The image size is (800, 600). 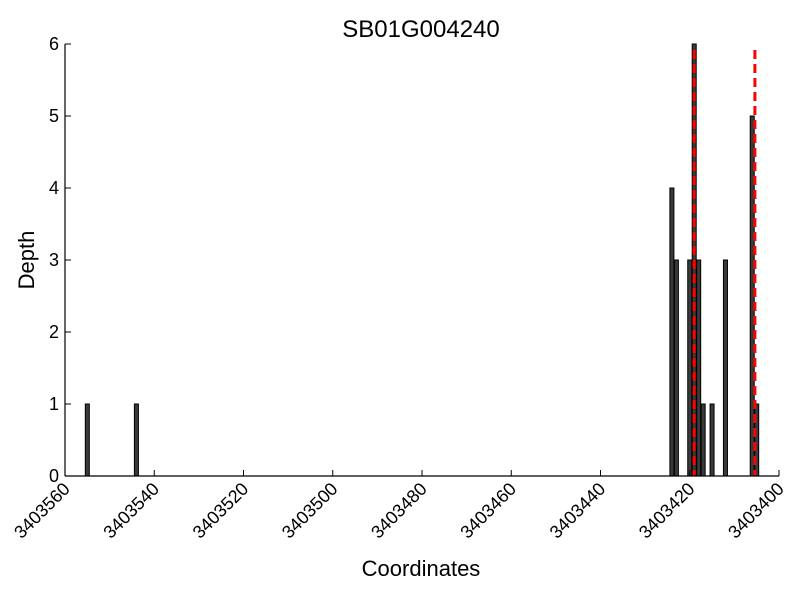 I want to click on x-tick-label: 3403480, so click(x=399, y=511).